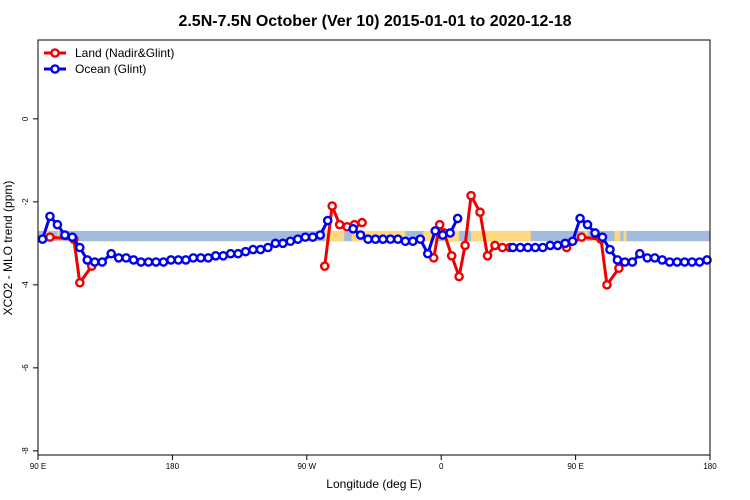  I want to click on x-tick-label: 180, so click(710, 466).